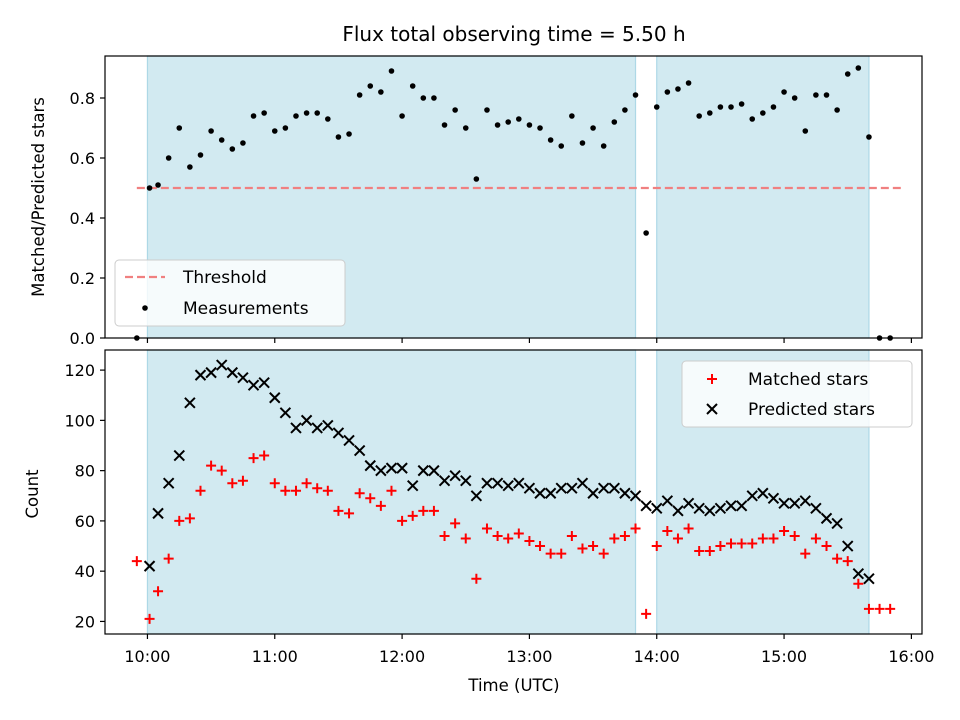 The width and height of the screenshot is (960, 720). Describe the element at coordinates (230, 293) in the screenshot. I see `legend-frame` at that location.